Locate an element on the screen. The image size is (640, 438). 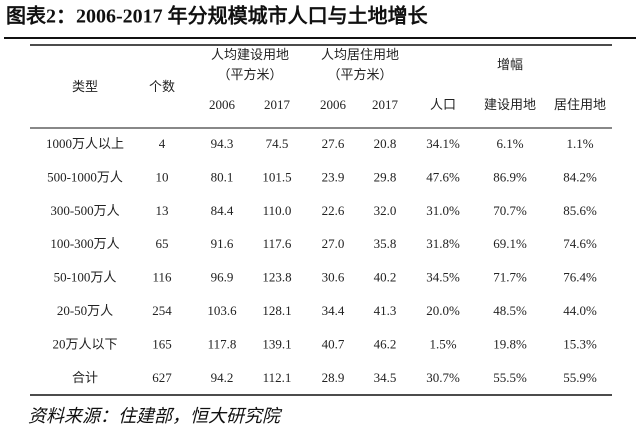
cell: 13 is located at coordinates (162, 210).